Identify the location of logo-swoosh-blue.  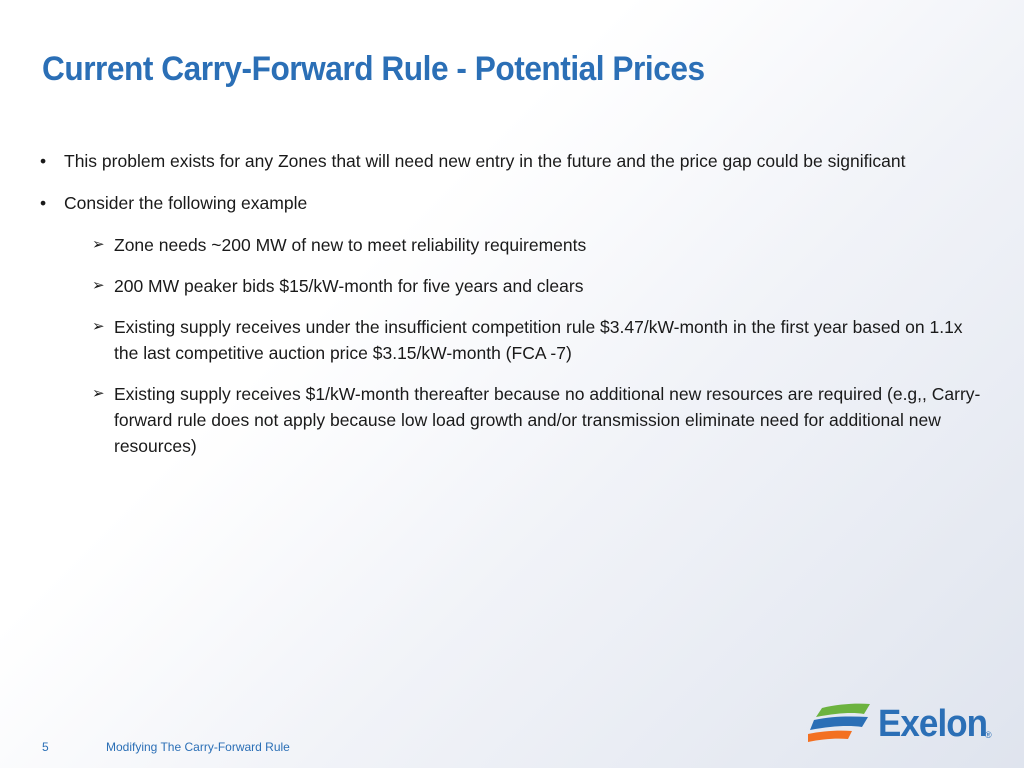
(839, 723).